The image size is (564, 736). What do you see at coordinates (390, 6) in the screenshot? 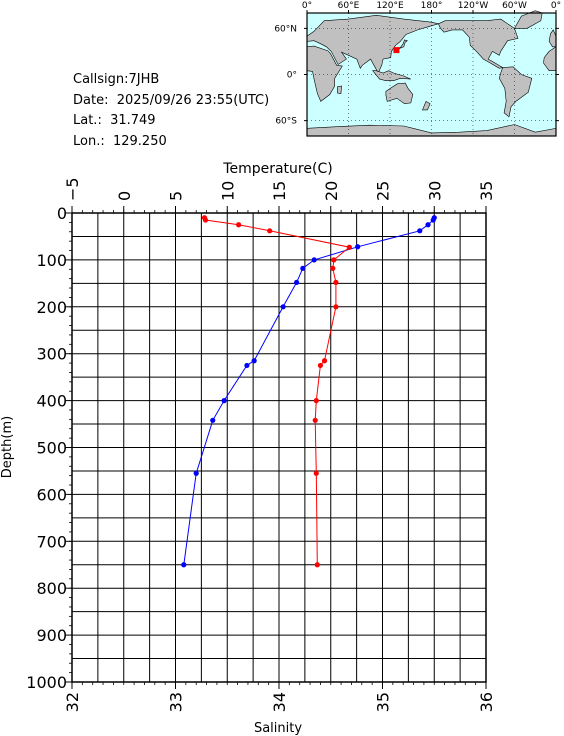
I see `map-lon-label: 120°E` at bounding box center [390, 6].